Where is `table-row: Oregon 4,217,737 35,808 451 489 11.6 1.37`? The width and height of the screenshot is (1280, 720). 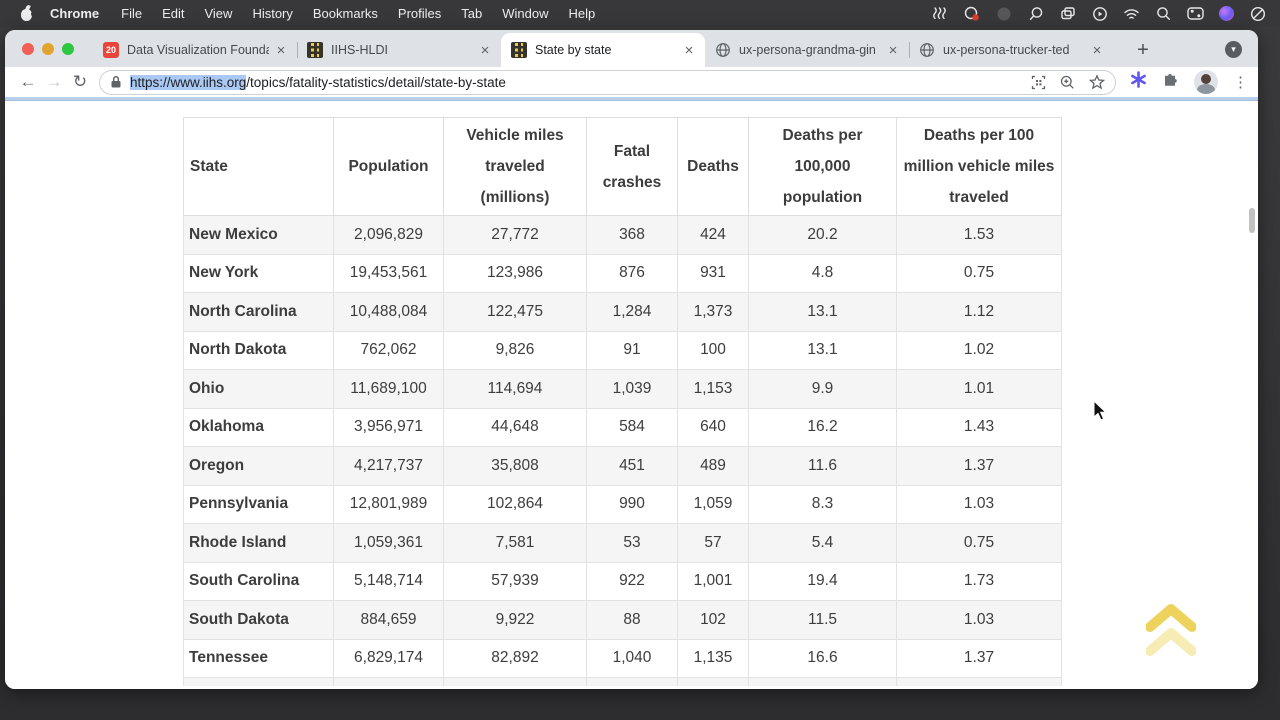
table-row: Oregon 4,217,737 35,808 451 489 11.6 1.37 is located at coordinates (622, 466).